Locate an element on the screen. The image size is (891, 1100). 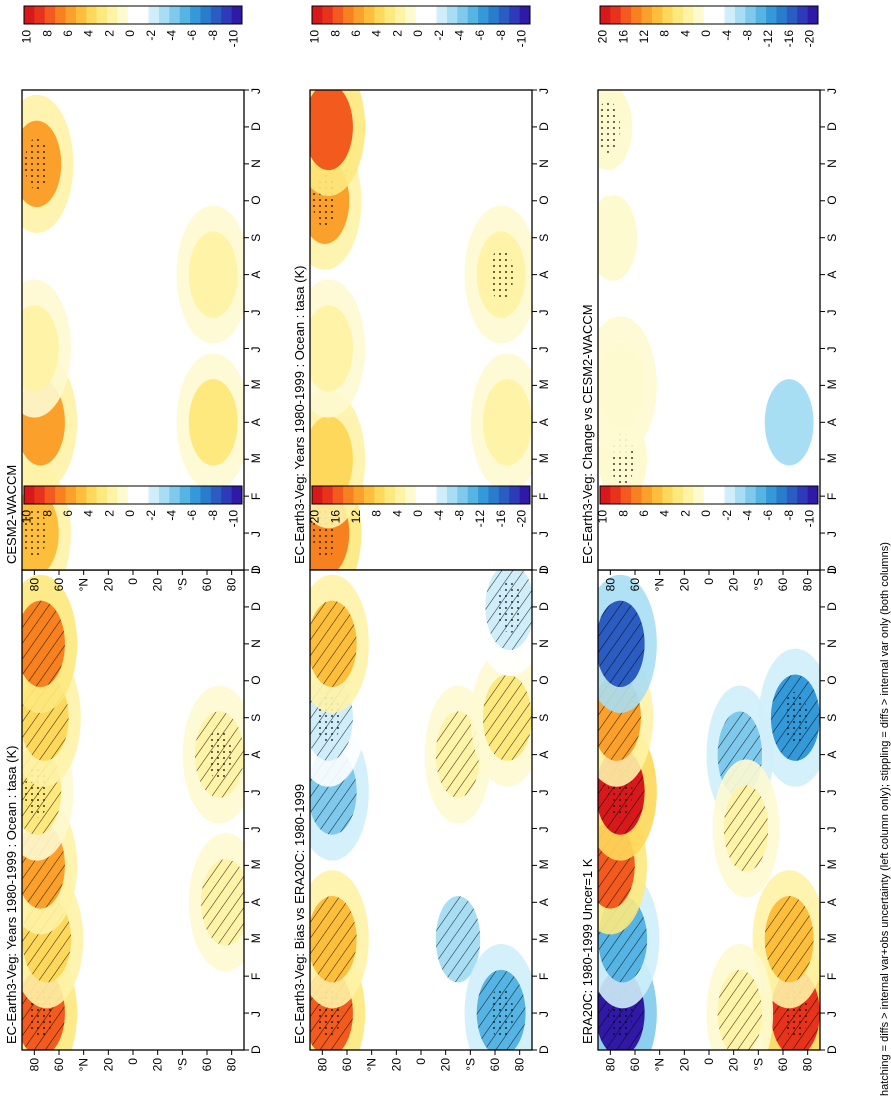
lat-tick-label: 0 is located at coordinates (709, 581).